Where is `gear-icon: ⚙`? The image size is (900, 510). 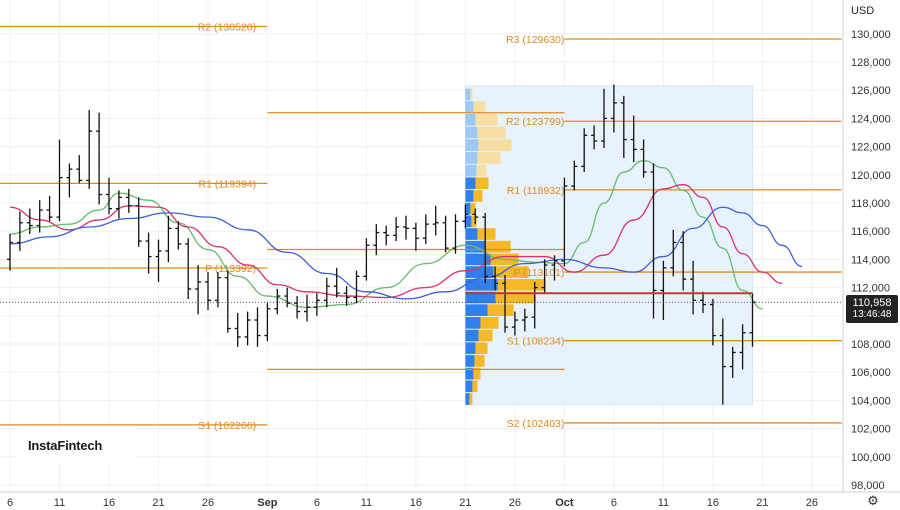 gear-icon: ⚙ is located at coordinates (873, 500).